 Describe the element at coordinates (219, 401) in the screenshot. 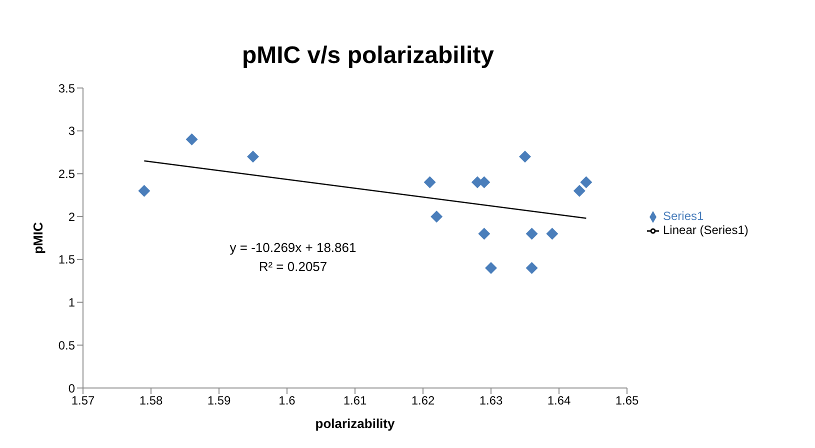

I see `x-tick-label: 1.59` at that location.